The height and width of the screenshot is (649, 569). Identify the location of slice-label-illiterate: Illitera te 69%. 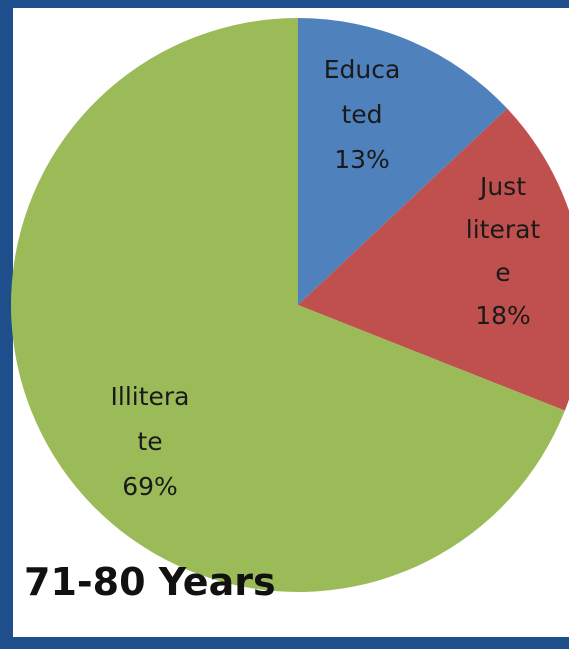
(150, 441).